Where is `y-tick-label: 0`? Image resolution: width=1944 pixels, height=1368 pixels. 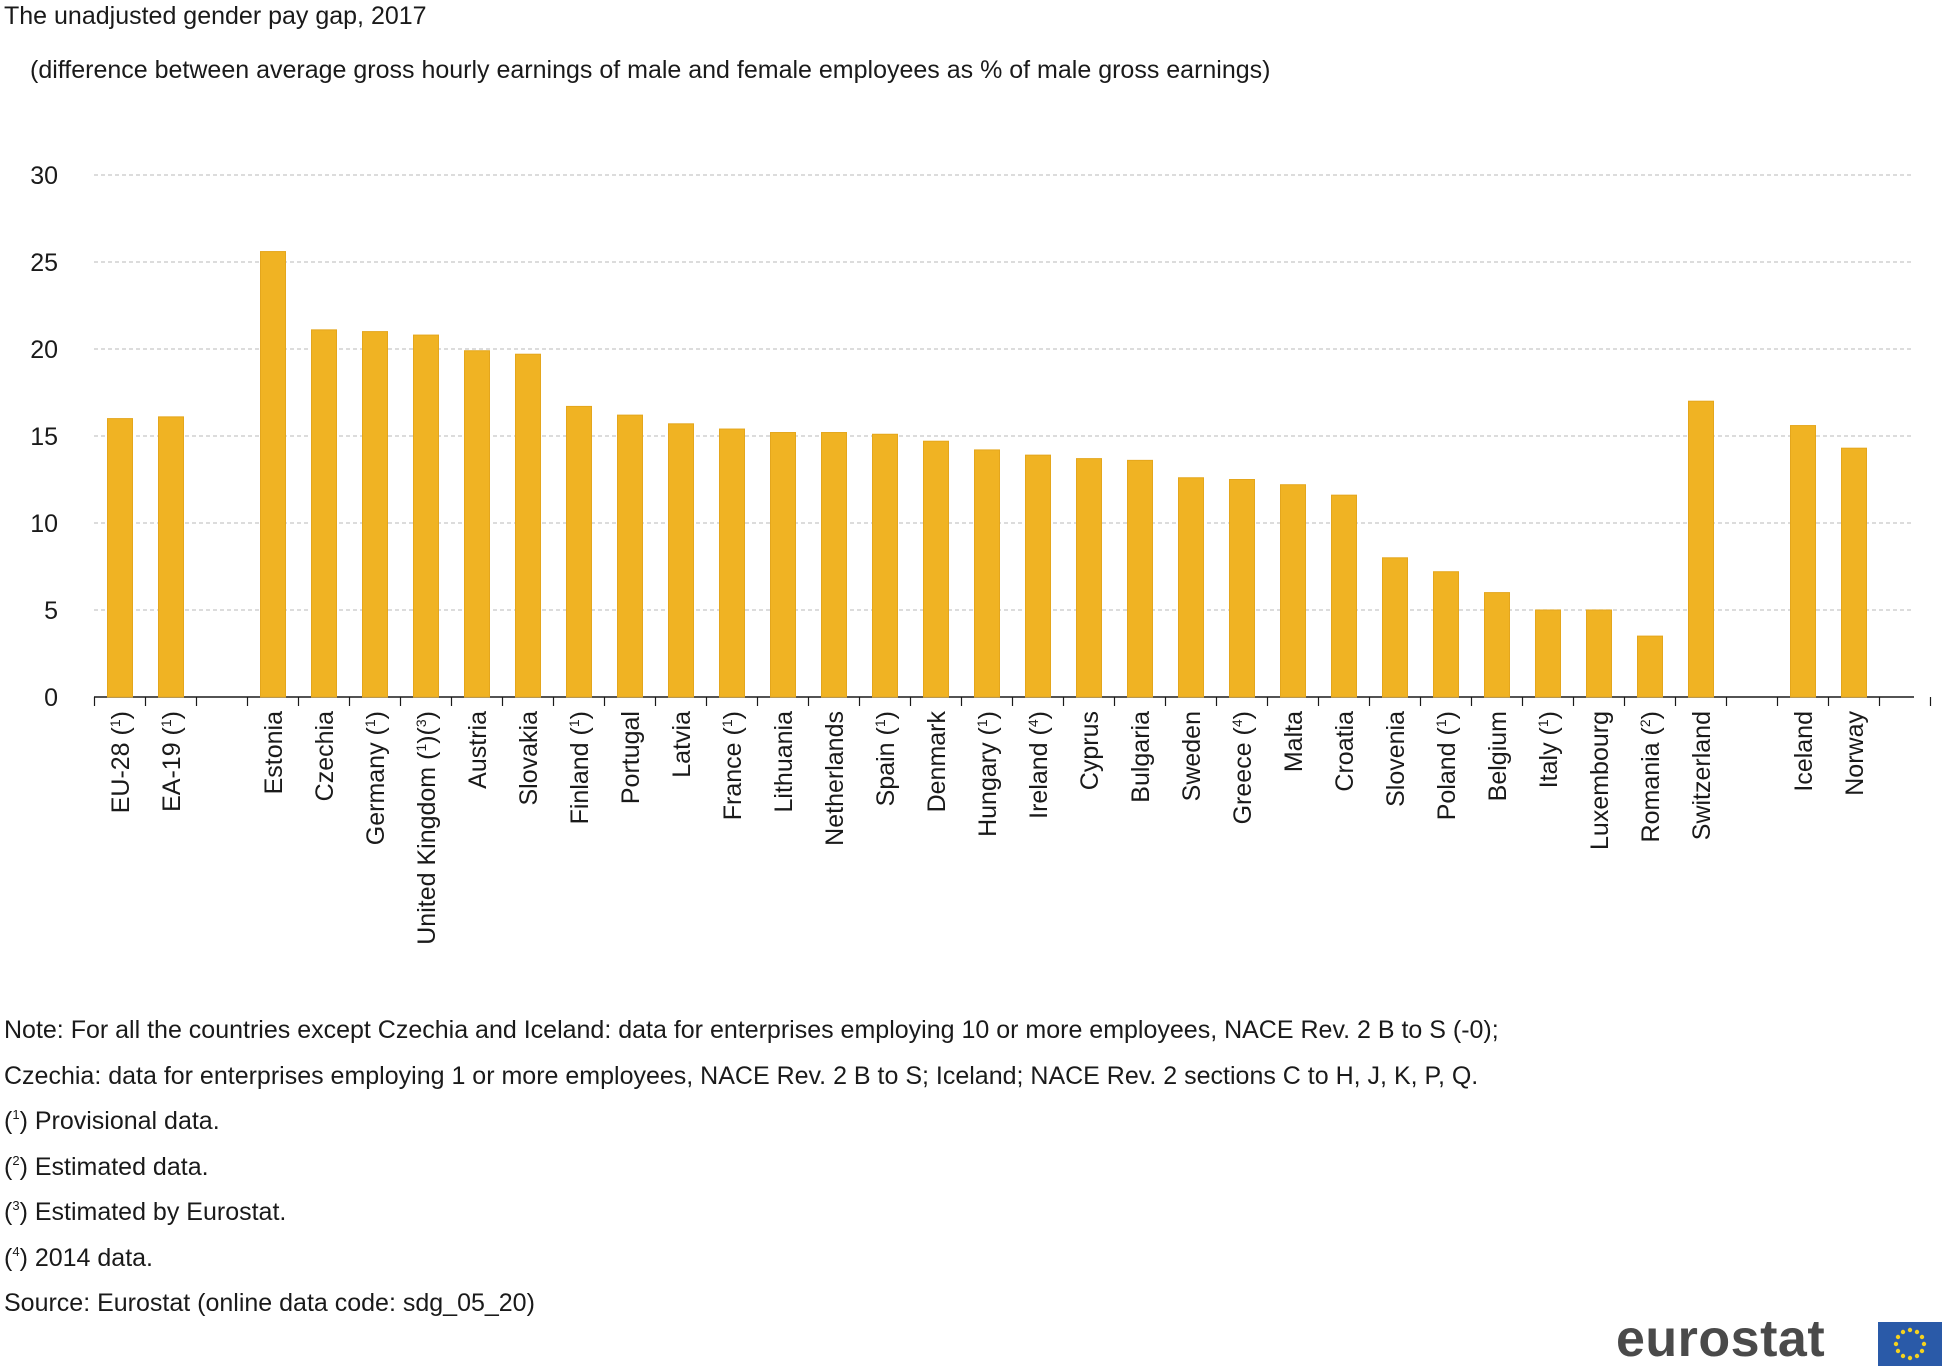
y-tick-label: 0 is located at coordinates (51, 698).